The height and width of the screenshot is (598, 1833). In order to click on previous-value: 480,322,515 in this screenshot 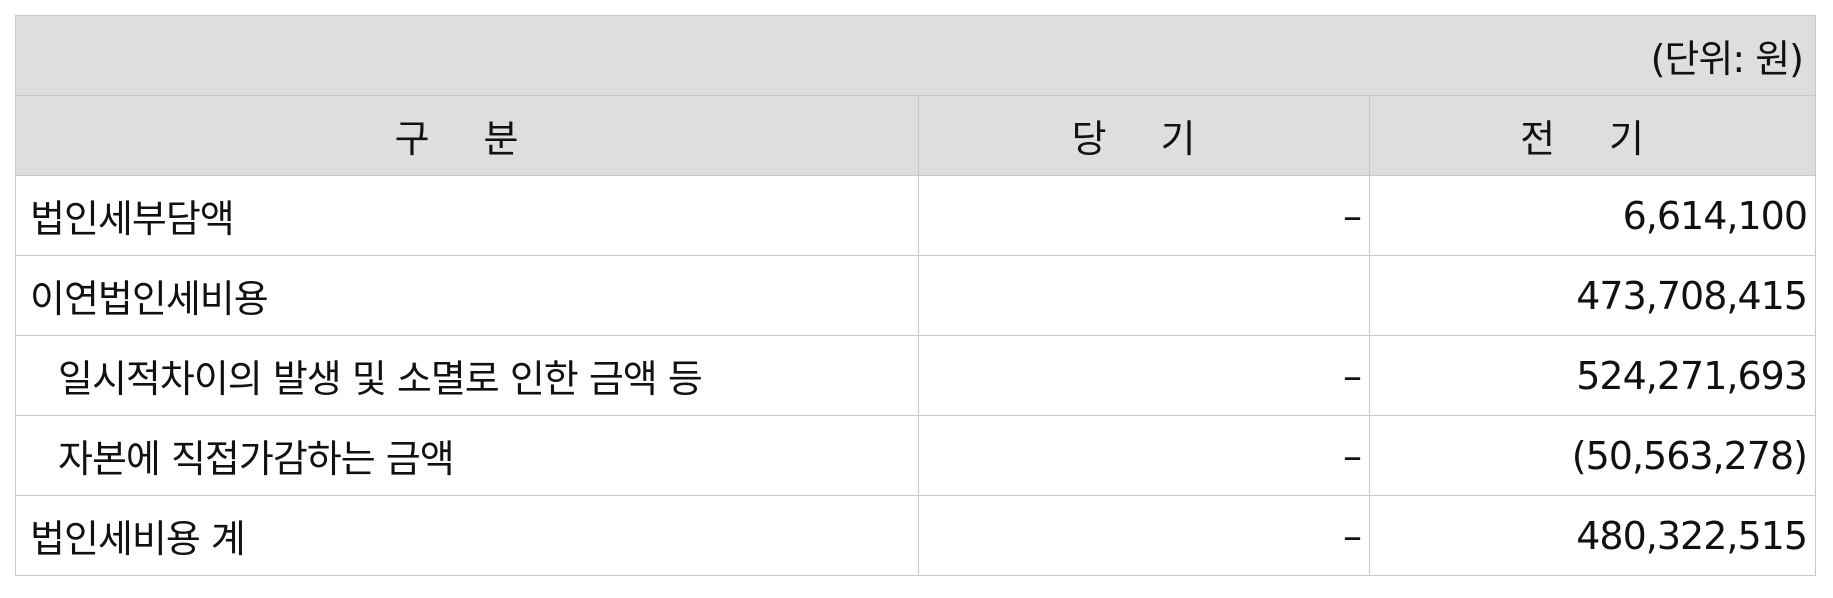, I will do `click(1592, 535)`.